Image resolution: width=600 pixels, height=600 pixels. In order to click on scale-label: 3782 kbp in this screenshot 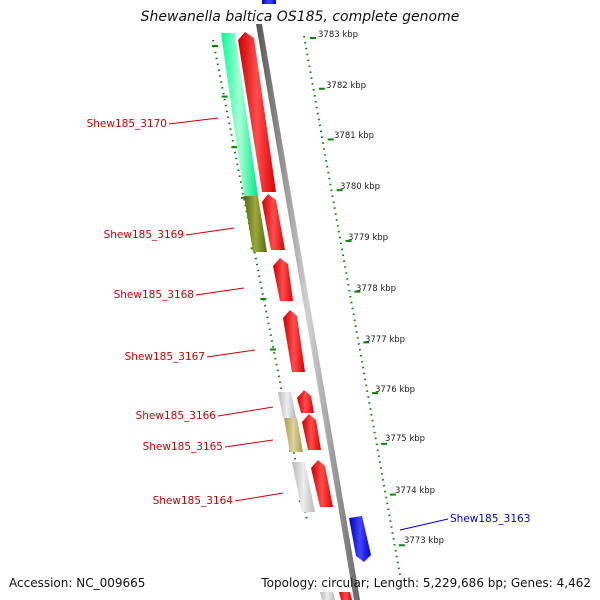, I will do `click(346, 86)`.